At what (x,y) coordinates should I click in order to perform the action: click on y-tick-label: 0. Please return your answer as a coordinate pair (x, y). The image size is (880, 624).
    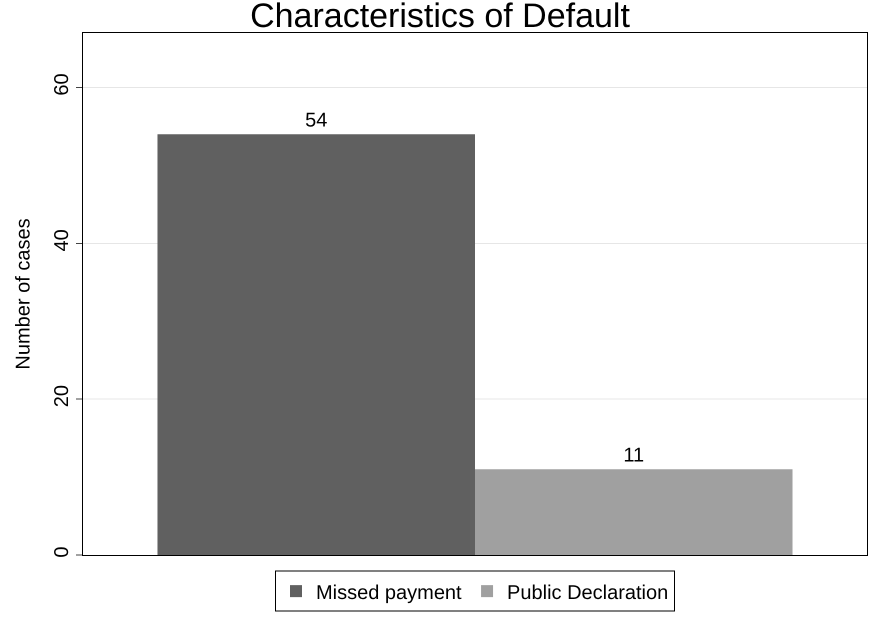
    Looking at the image, I should click on (62, 552).